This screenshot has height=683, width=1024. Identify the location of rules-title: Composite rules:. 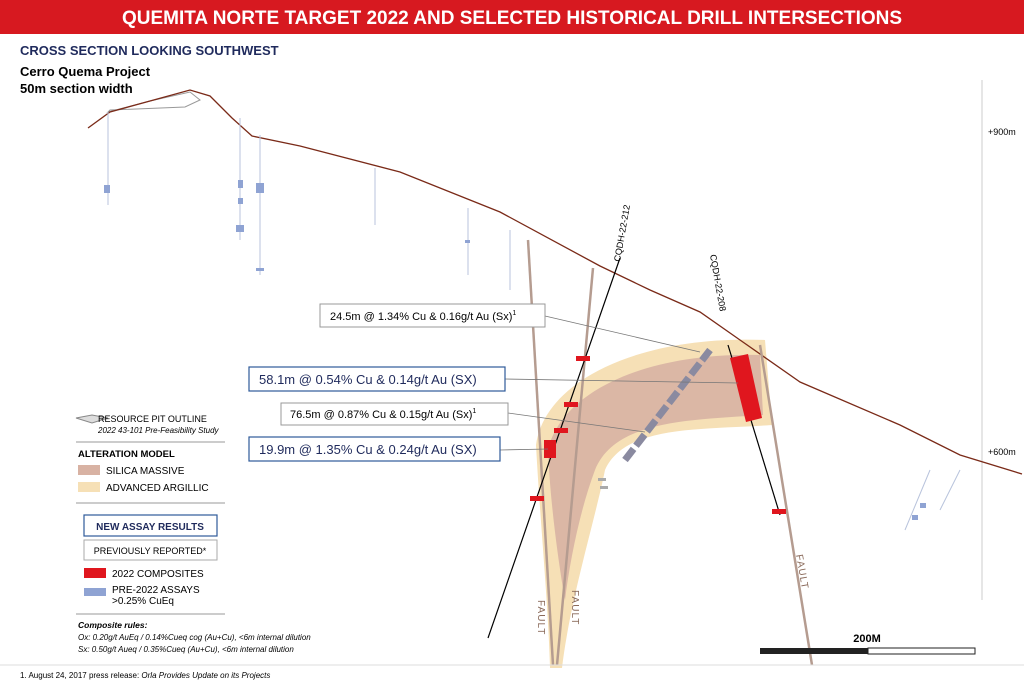
(113, 625).